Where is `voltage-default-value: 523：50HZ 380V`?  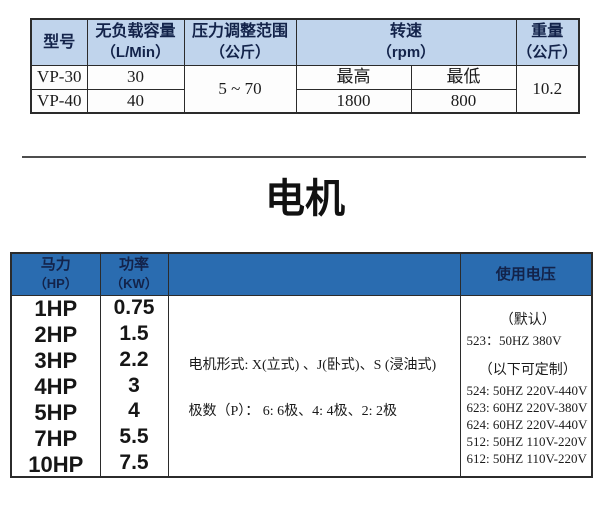 voltage-default-value: 523：50HZ 380V is located at coordinates (514, 340).